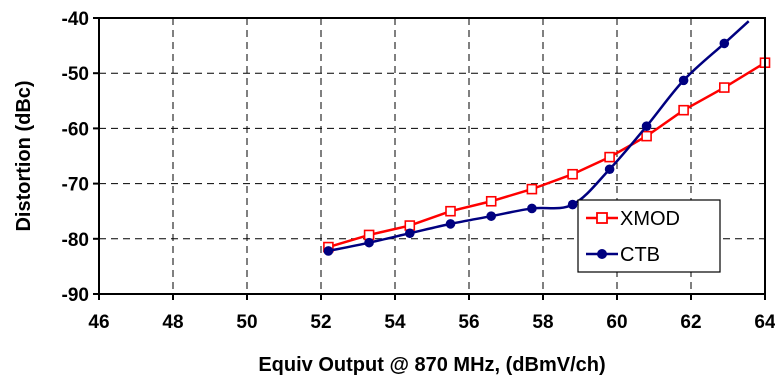 This screenshot has width=775, height=379. I want to click on x-tick-label: 58, so click(542, 322).